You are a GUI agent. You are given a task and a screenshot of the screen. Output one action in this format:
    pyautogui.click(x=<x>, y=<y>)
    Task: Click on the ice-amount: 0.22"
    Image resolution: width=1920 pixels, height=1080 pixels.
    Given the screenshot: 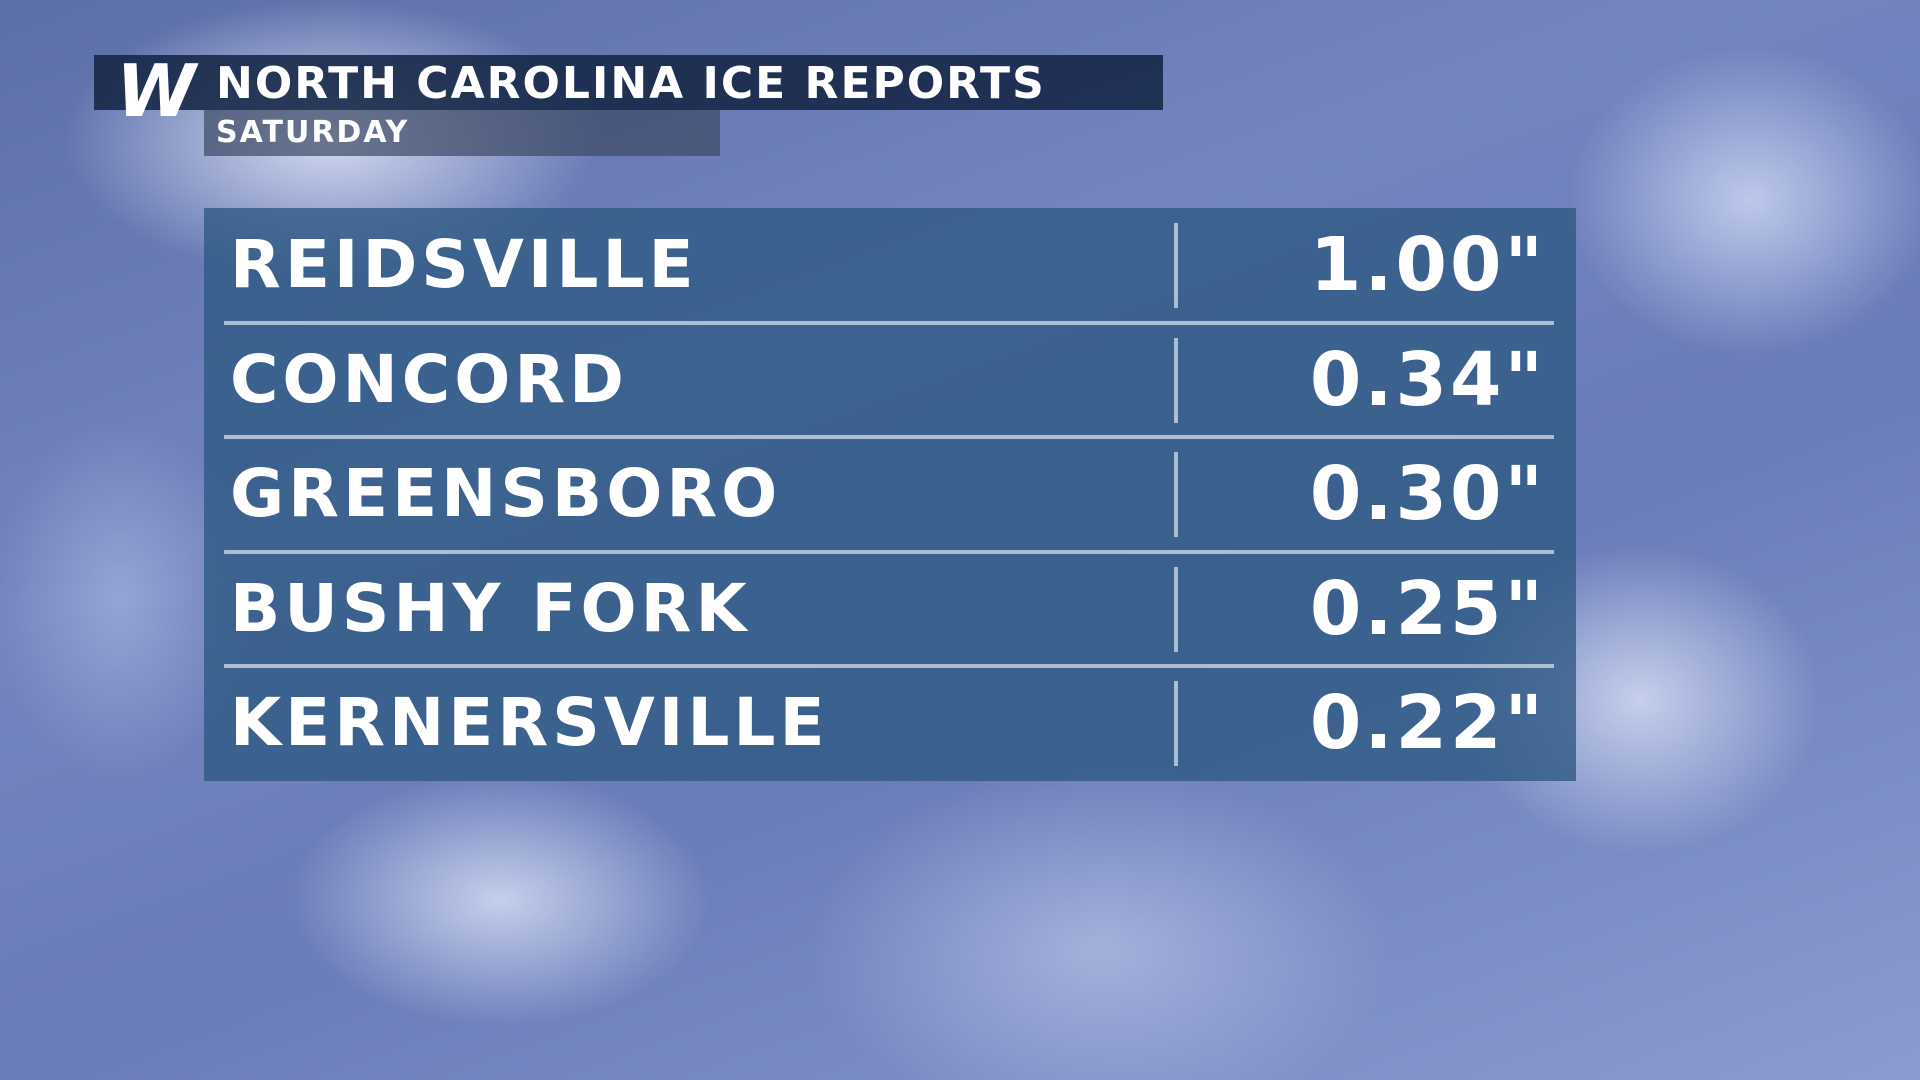 What is the action you would take?
    pyautogui.click(x=1427, y=723)
    